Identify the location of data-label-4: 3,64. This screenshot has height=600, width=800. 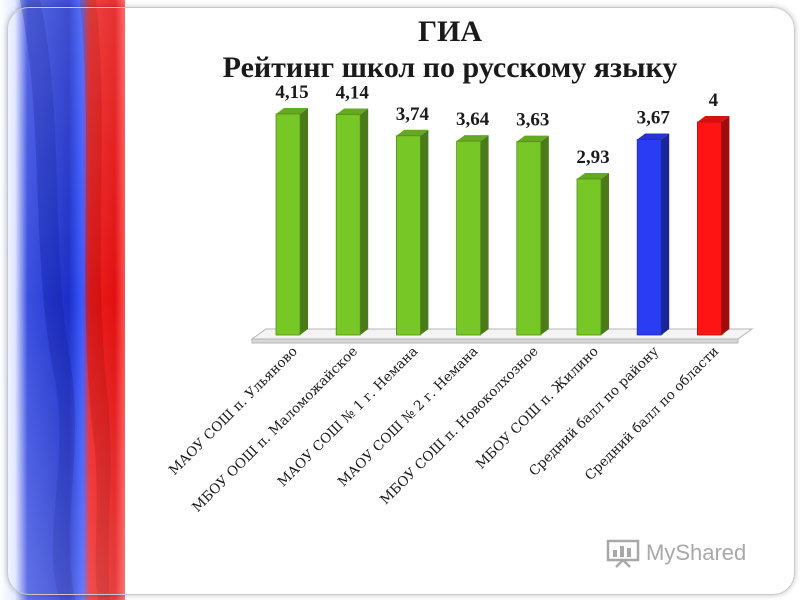
(473, 119).